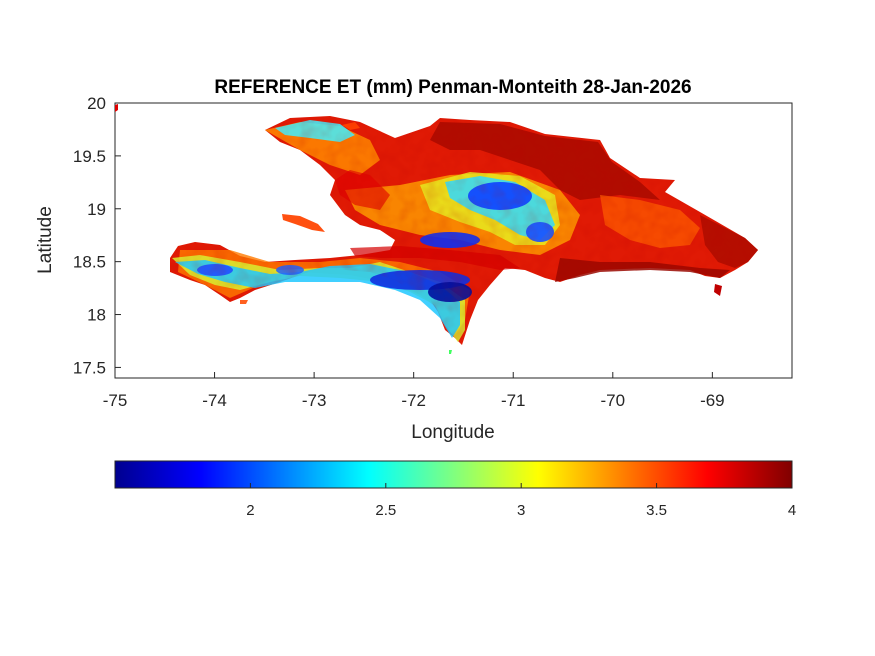 This screenshot has height=656, width=875. I want to click on land-corner-speck, so click(116, 108).